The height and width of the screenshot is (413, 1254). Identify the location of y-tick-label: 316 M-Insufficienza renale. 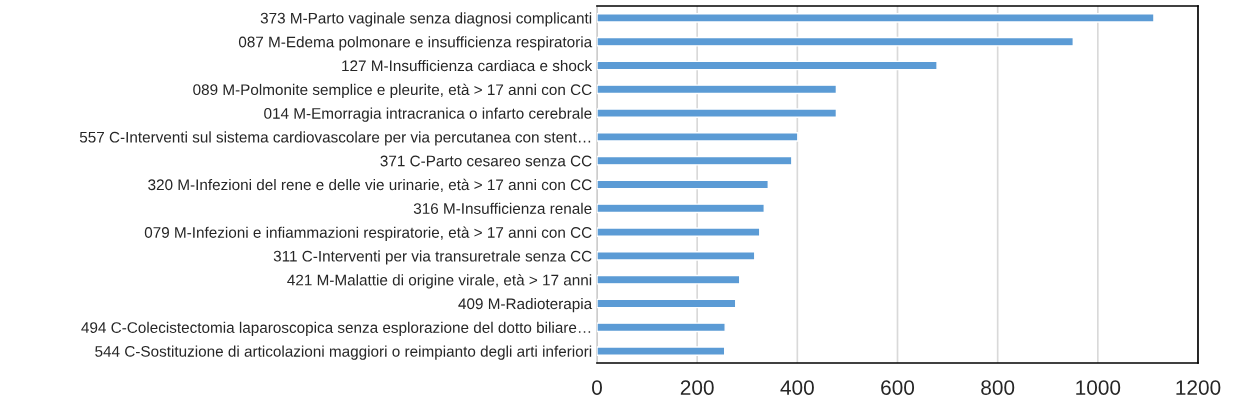
(502, 208).